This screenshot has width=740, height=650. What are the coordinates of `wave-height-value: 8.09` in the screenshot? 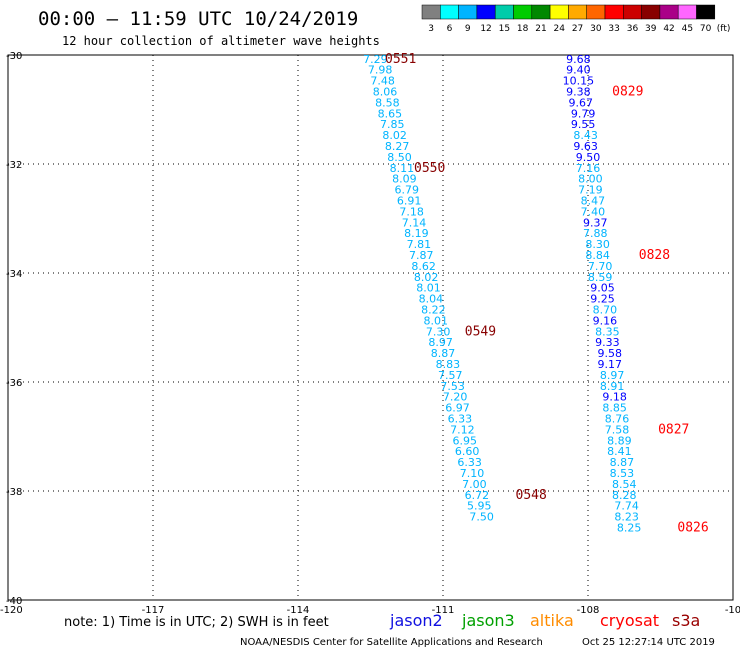 It's located at (404, 179).